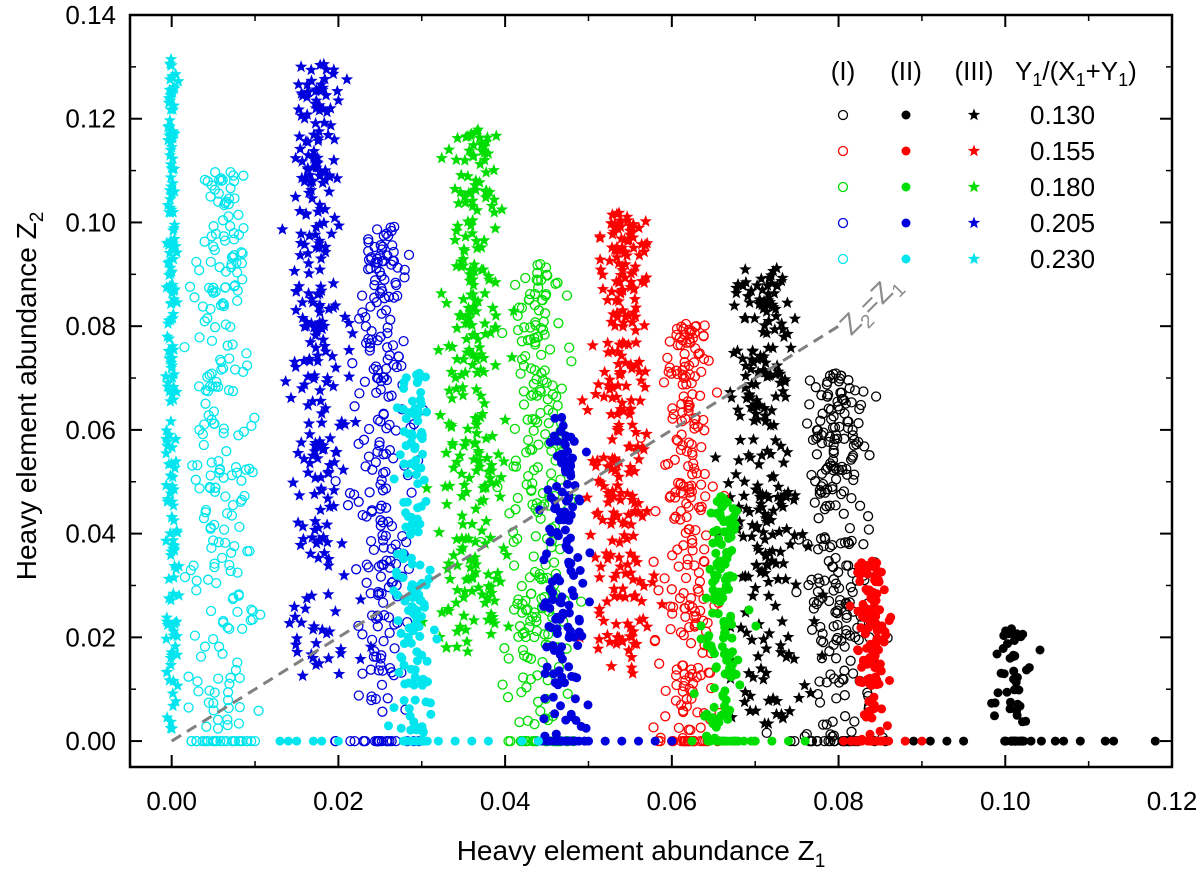 The width and height of the screenshot is (1200, 878). I want to click on y-tick-label: 0.04, so click(90, 534).